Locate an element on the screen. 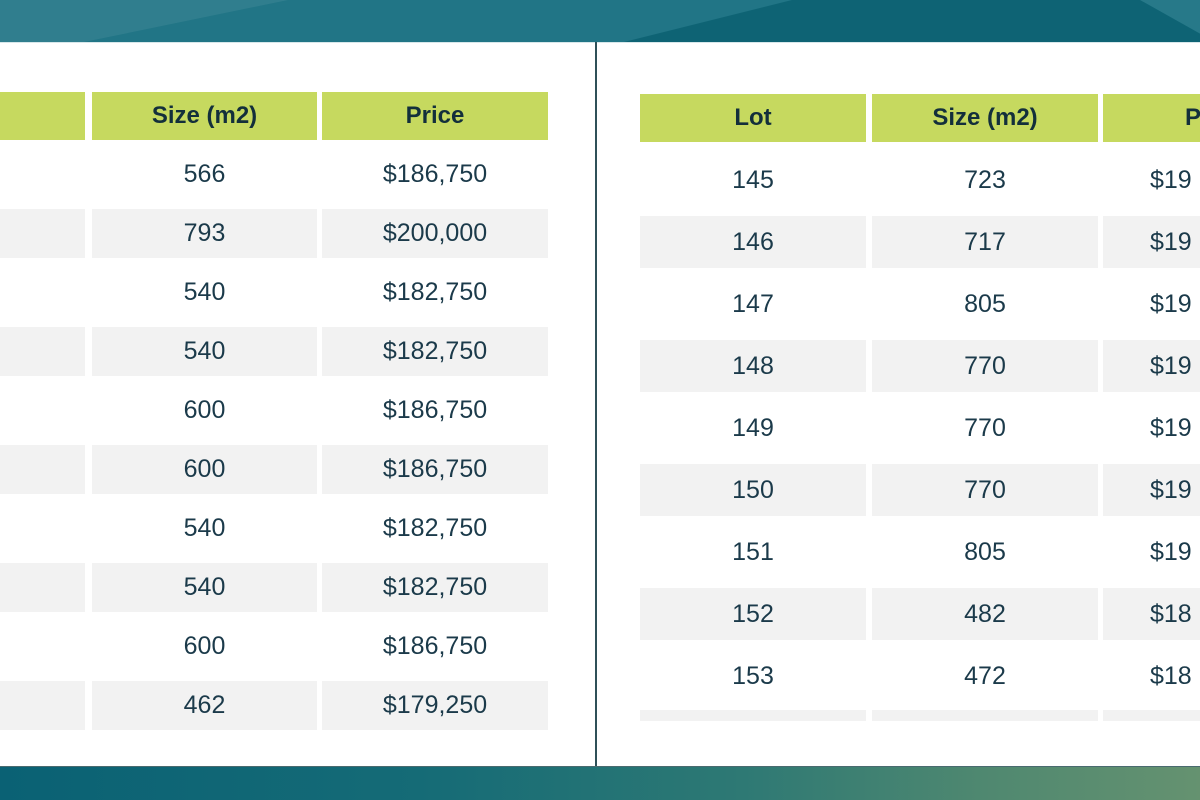  table-cell: 150 is located at coordinates (753, 490).